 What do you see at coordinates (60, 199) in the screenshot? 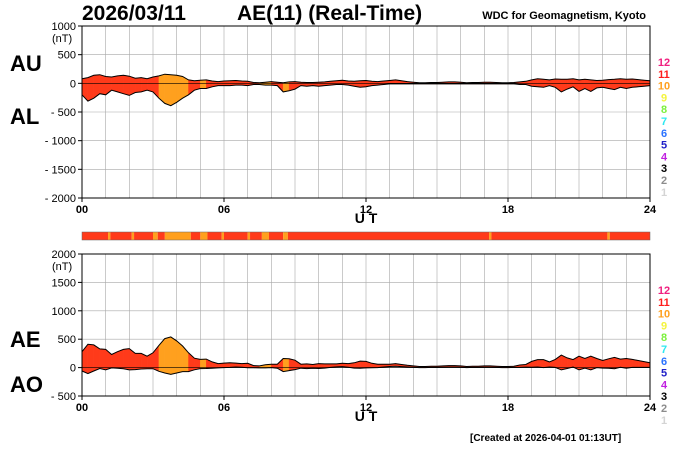
I see `y-tick-label: - 2000` at bounding box center [60, 199].